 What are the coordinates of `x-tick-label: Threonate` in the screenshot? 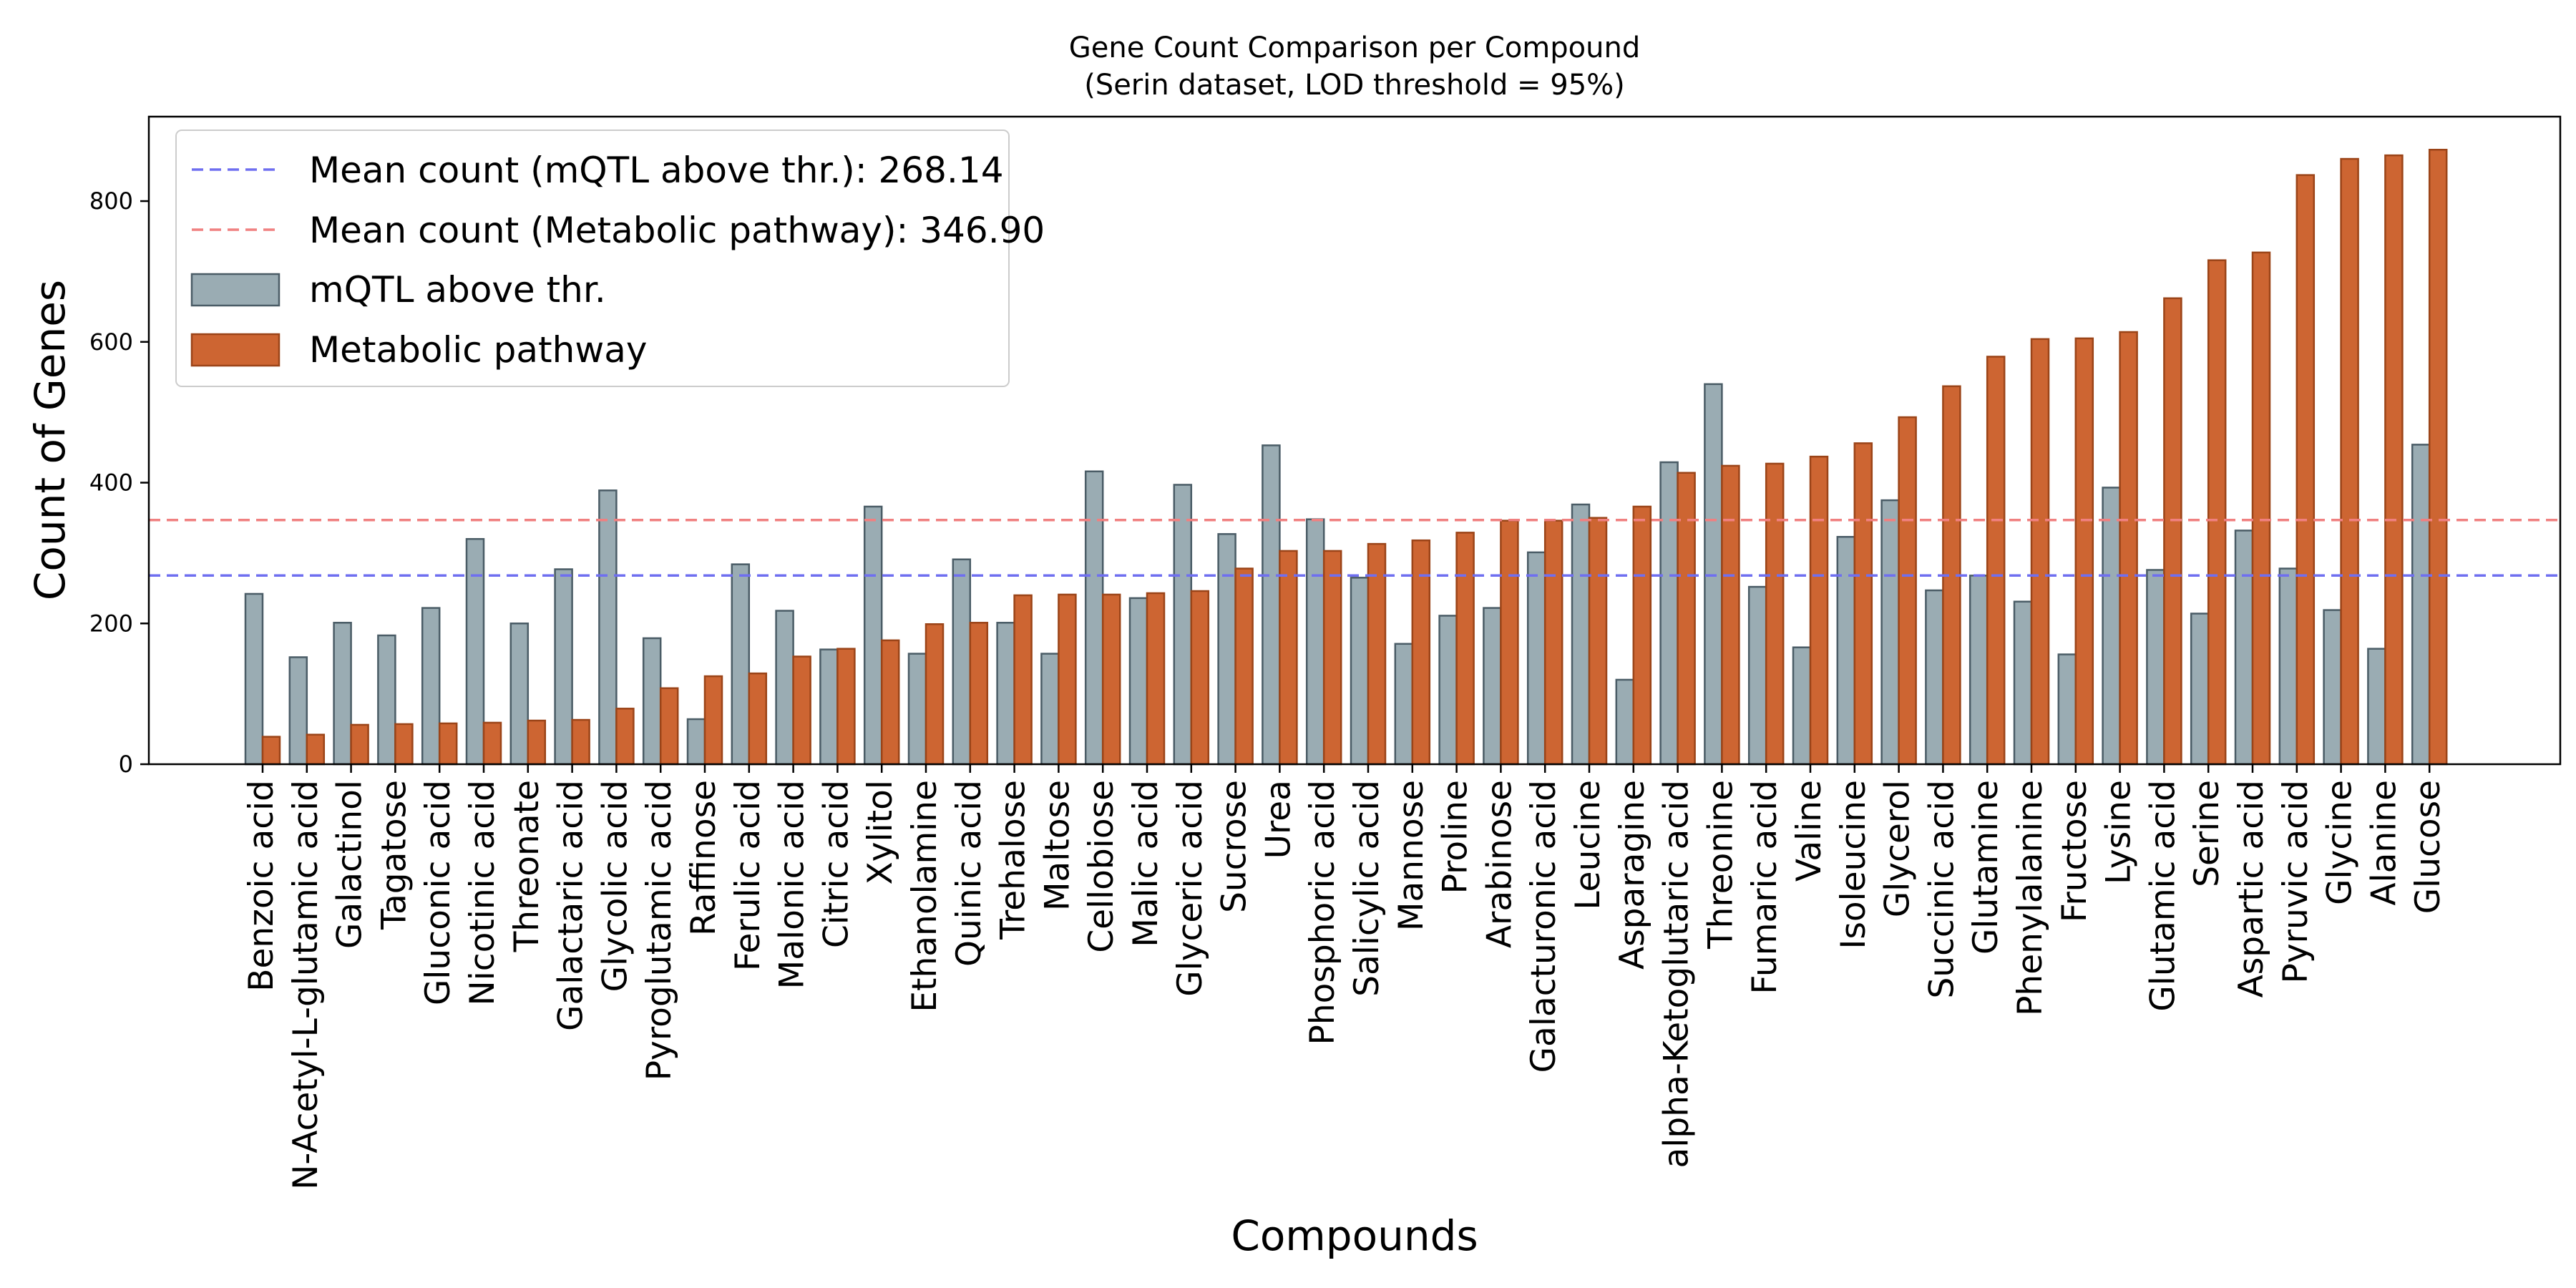 It's located at (527, 866).